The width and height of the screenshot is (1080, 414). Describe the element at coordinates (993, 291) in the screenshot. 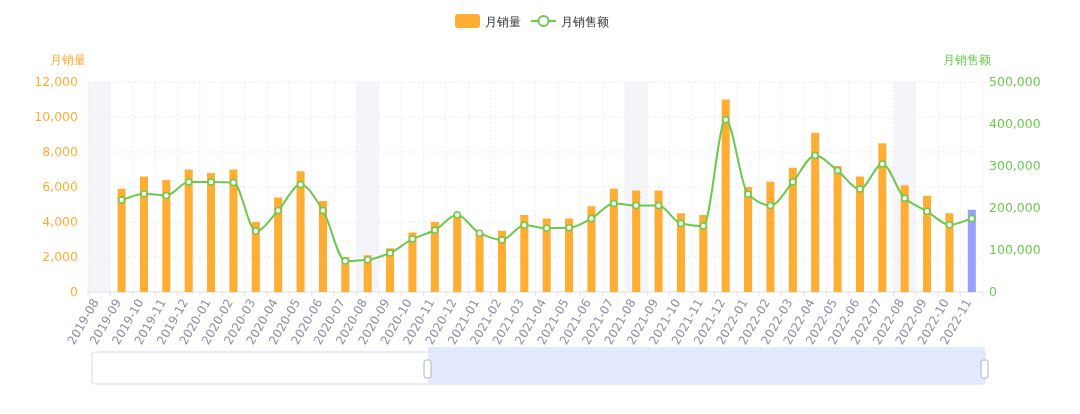

I see `y2tick: 0` at that location.